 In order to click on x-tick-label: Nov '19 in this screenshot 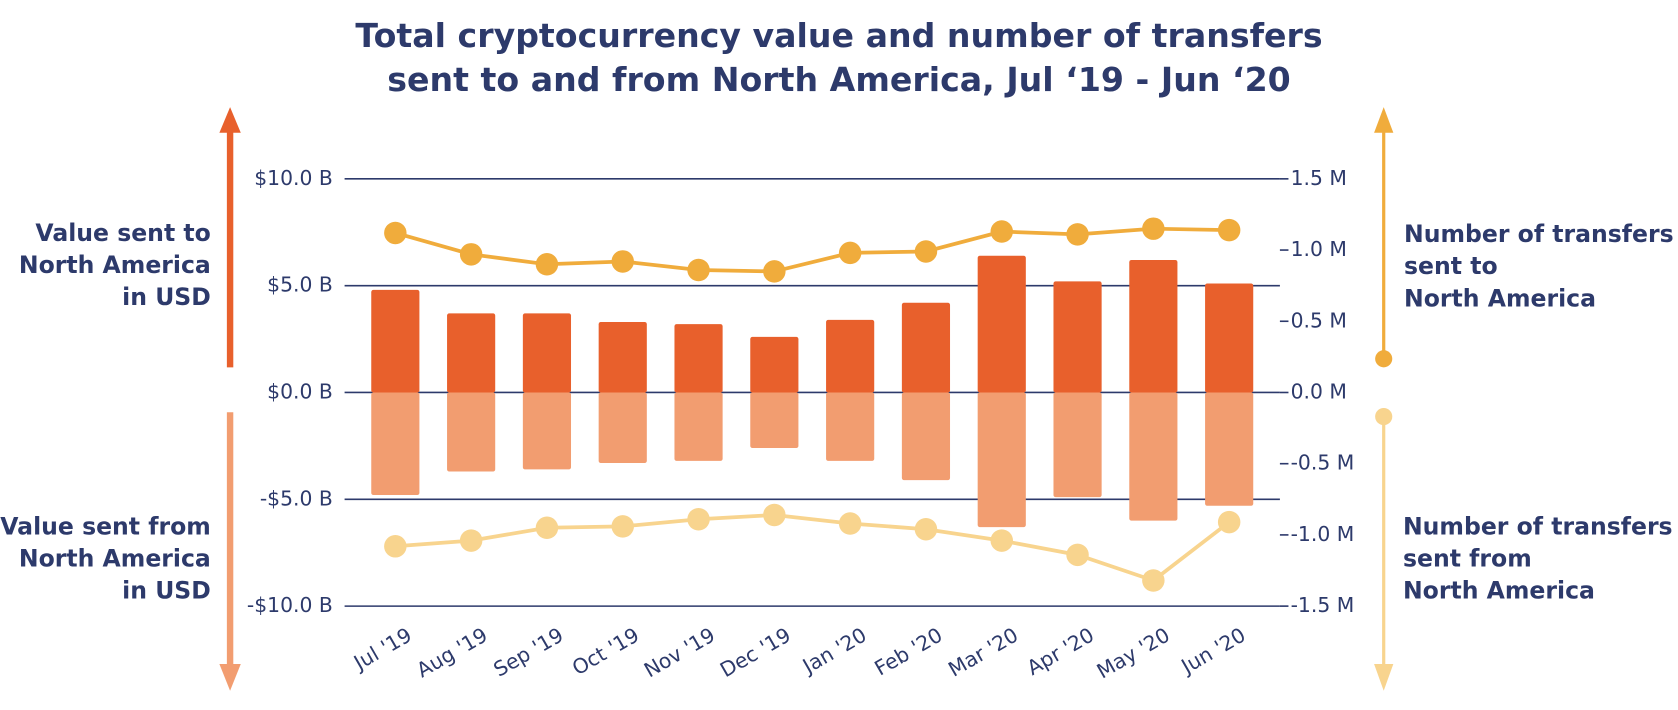, I will do `click(679, 653)`.